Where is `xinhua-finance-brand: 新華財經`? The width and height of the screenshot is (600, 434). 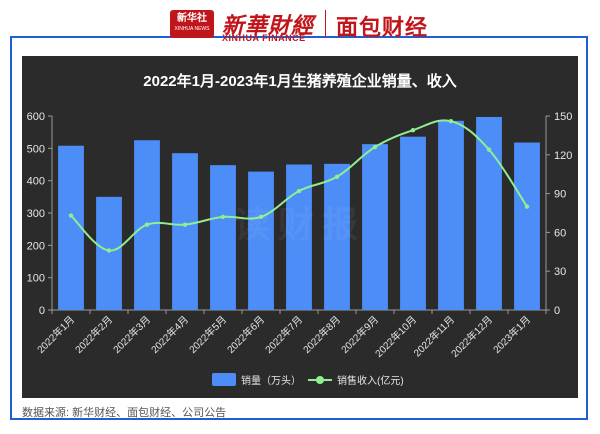
xinhua-finance-brand: 新華財經 is located at coordinates (268, 26).